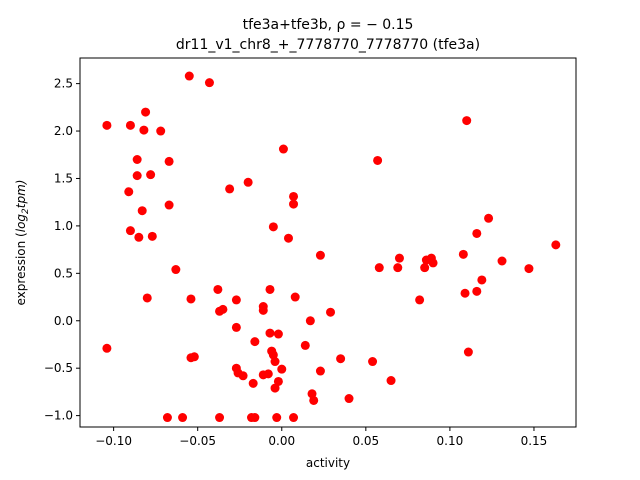  Describe the element at coordinates (197, 441) in the screenshot. I see `x-tick-label: −0.05` at that location.